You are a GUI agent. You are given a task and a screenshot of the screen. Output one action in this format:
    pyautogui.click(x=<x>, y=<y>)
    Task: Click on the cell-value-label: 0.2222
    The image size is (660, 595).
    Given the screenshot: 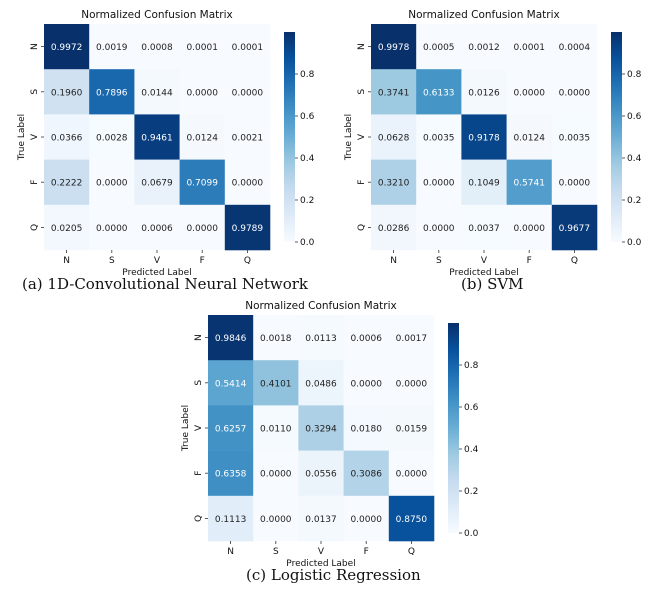 What is the action you would take?
    pyautogui.click(x=67, y=184)
    